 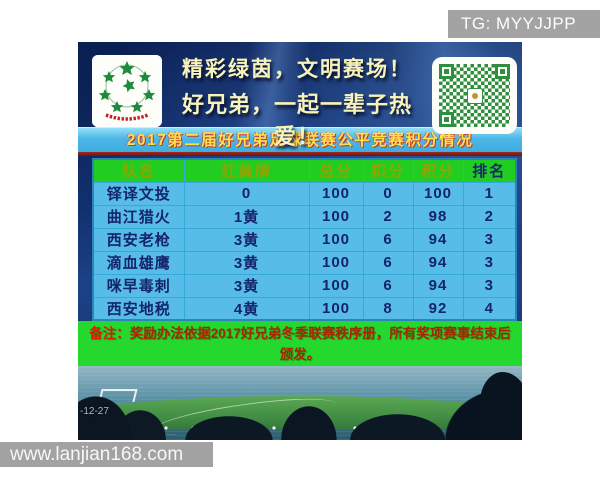 What do you see at coordinates (138, 170) in the screenshot?
I see `header-team: 队名` at bounding box center [138, 170].